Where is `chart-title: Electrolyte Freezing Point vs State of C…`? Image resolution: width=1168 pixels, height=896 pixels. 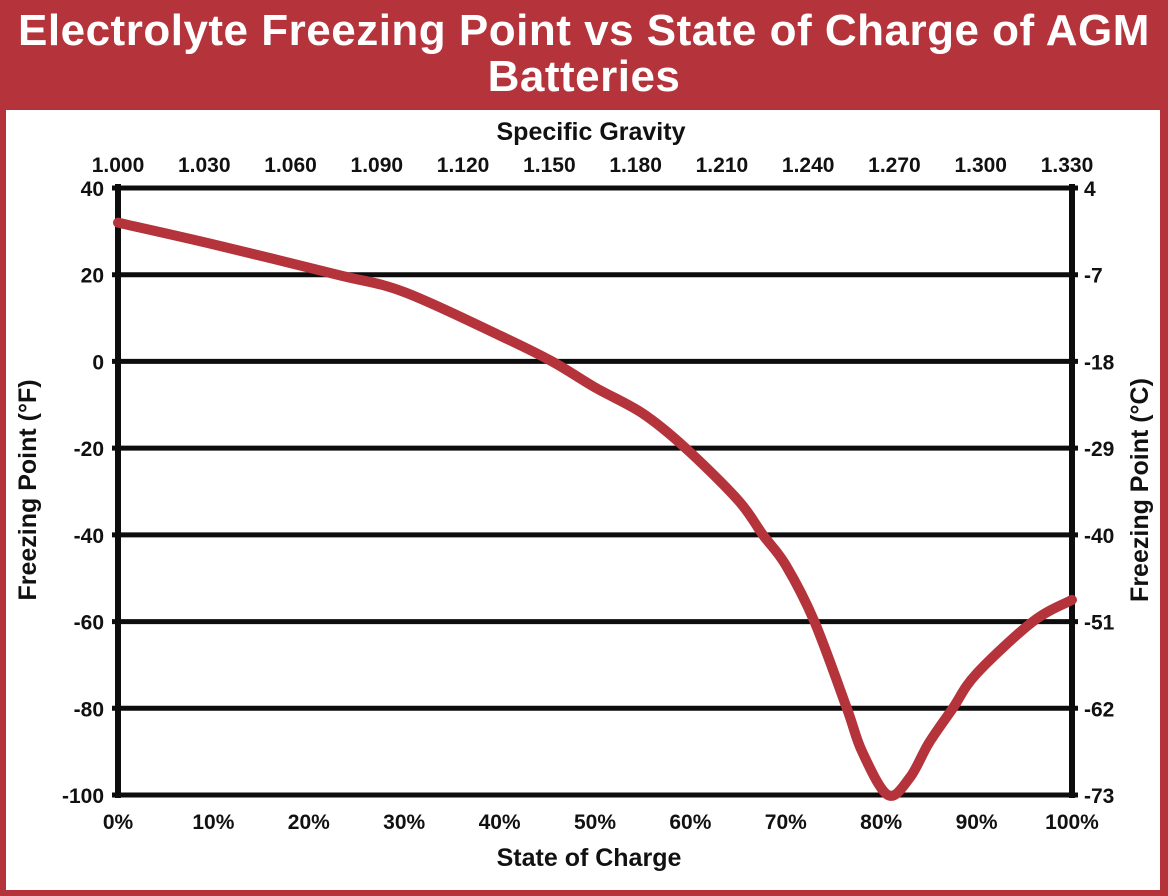 chart-title: Electrolyte Freezing Point vs State of C… is located at coordinates (584, 53).